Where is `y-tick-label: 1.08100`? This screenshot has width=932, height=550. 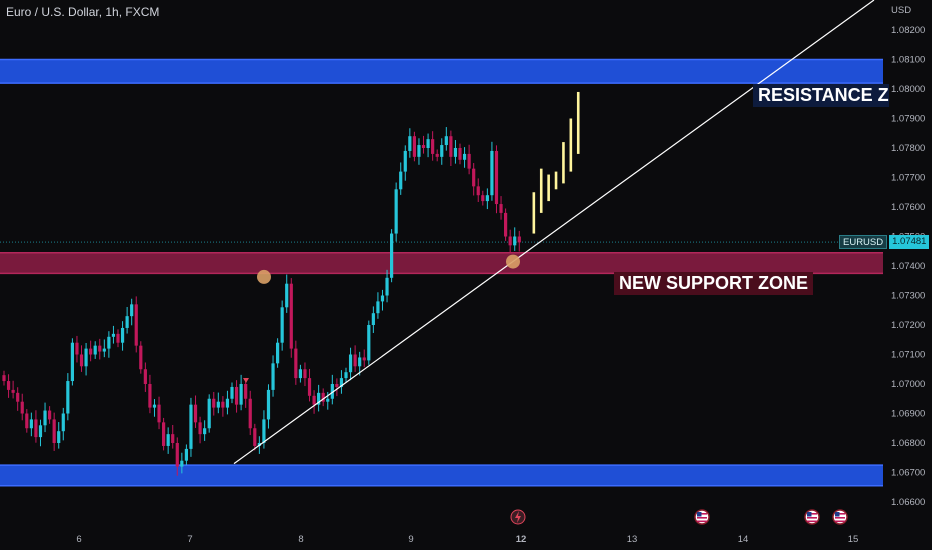
y-tick-label: 1.08100 is located at coordinates (908, 60).